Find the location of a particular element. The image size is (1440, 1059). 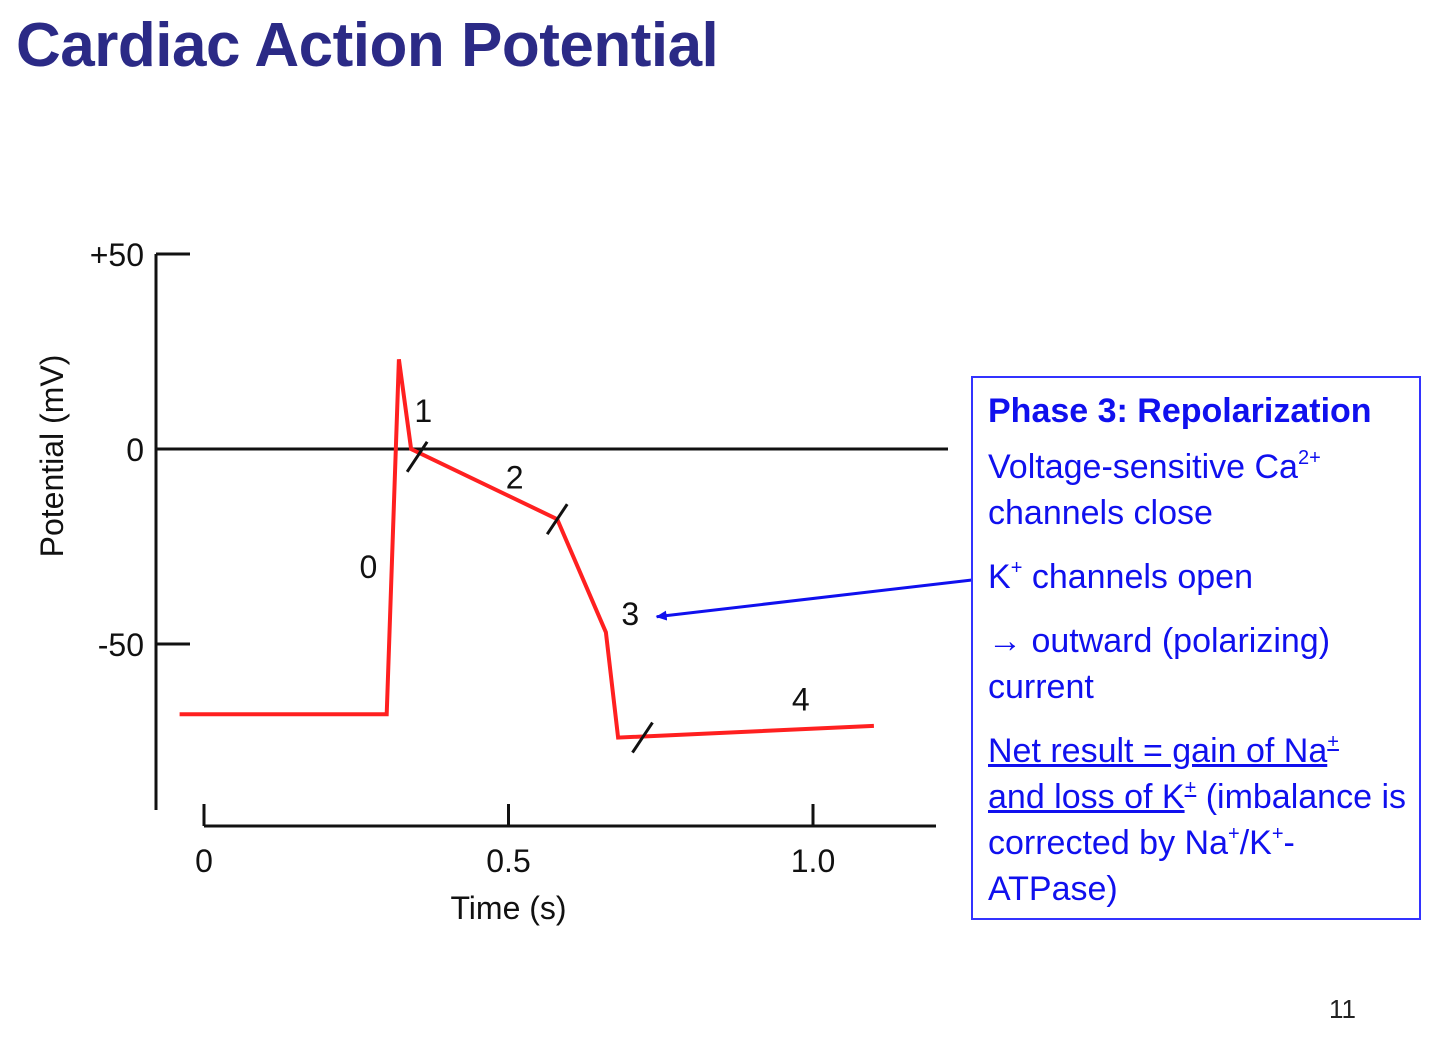

y-tick-label: -50 is located at coordinates (121, 645).